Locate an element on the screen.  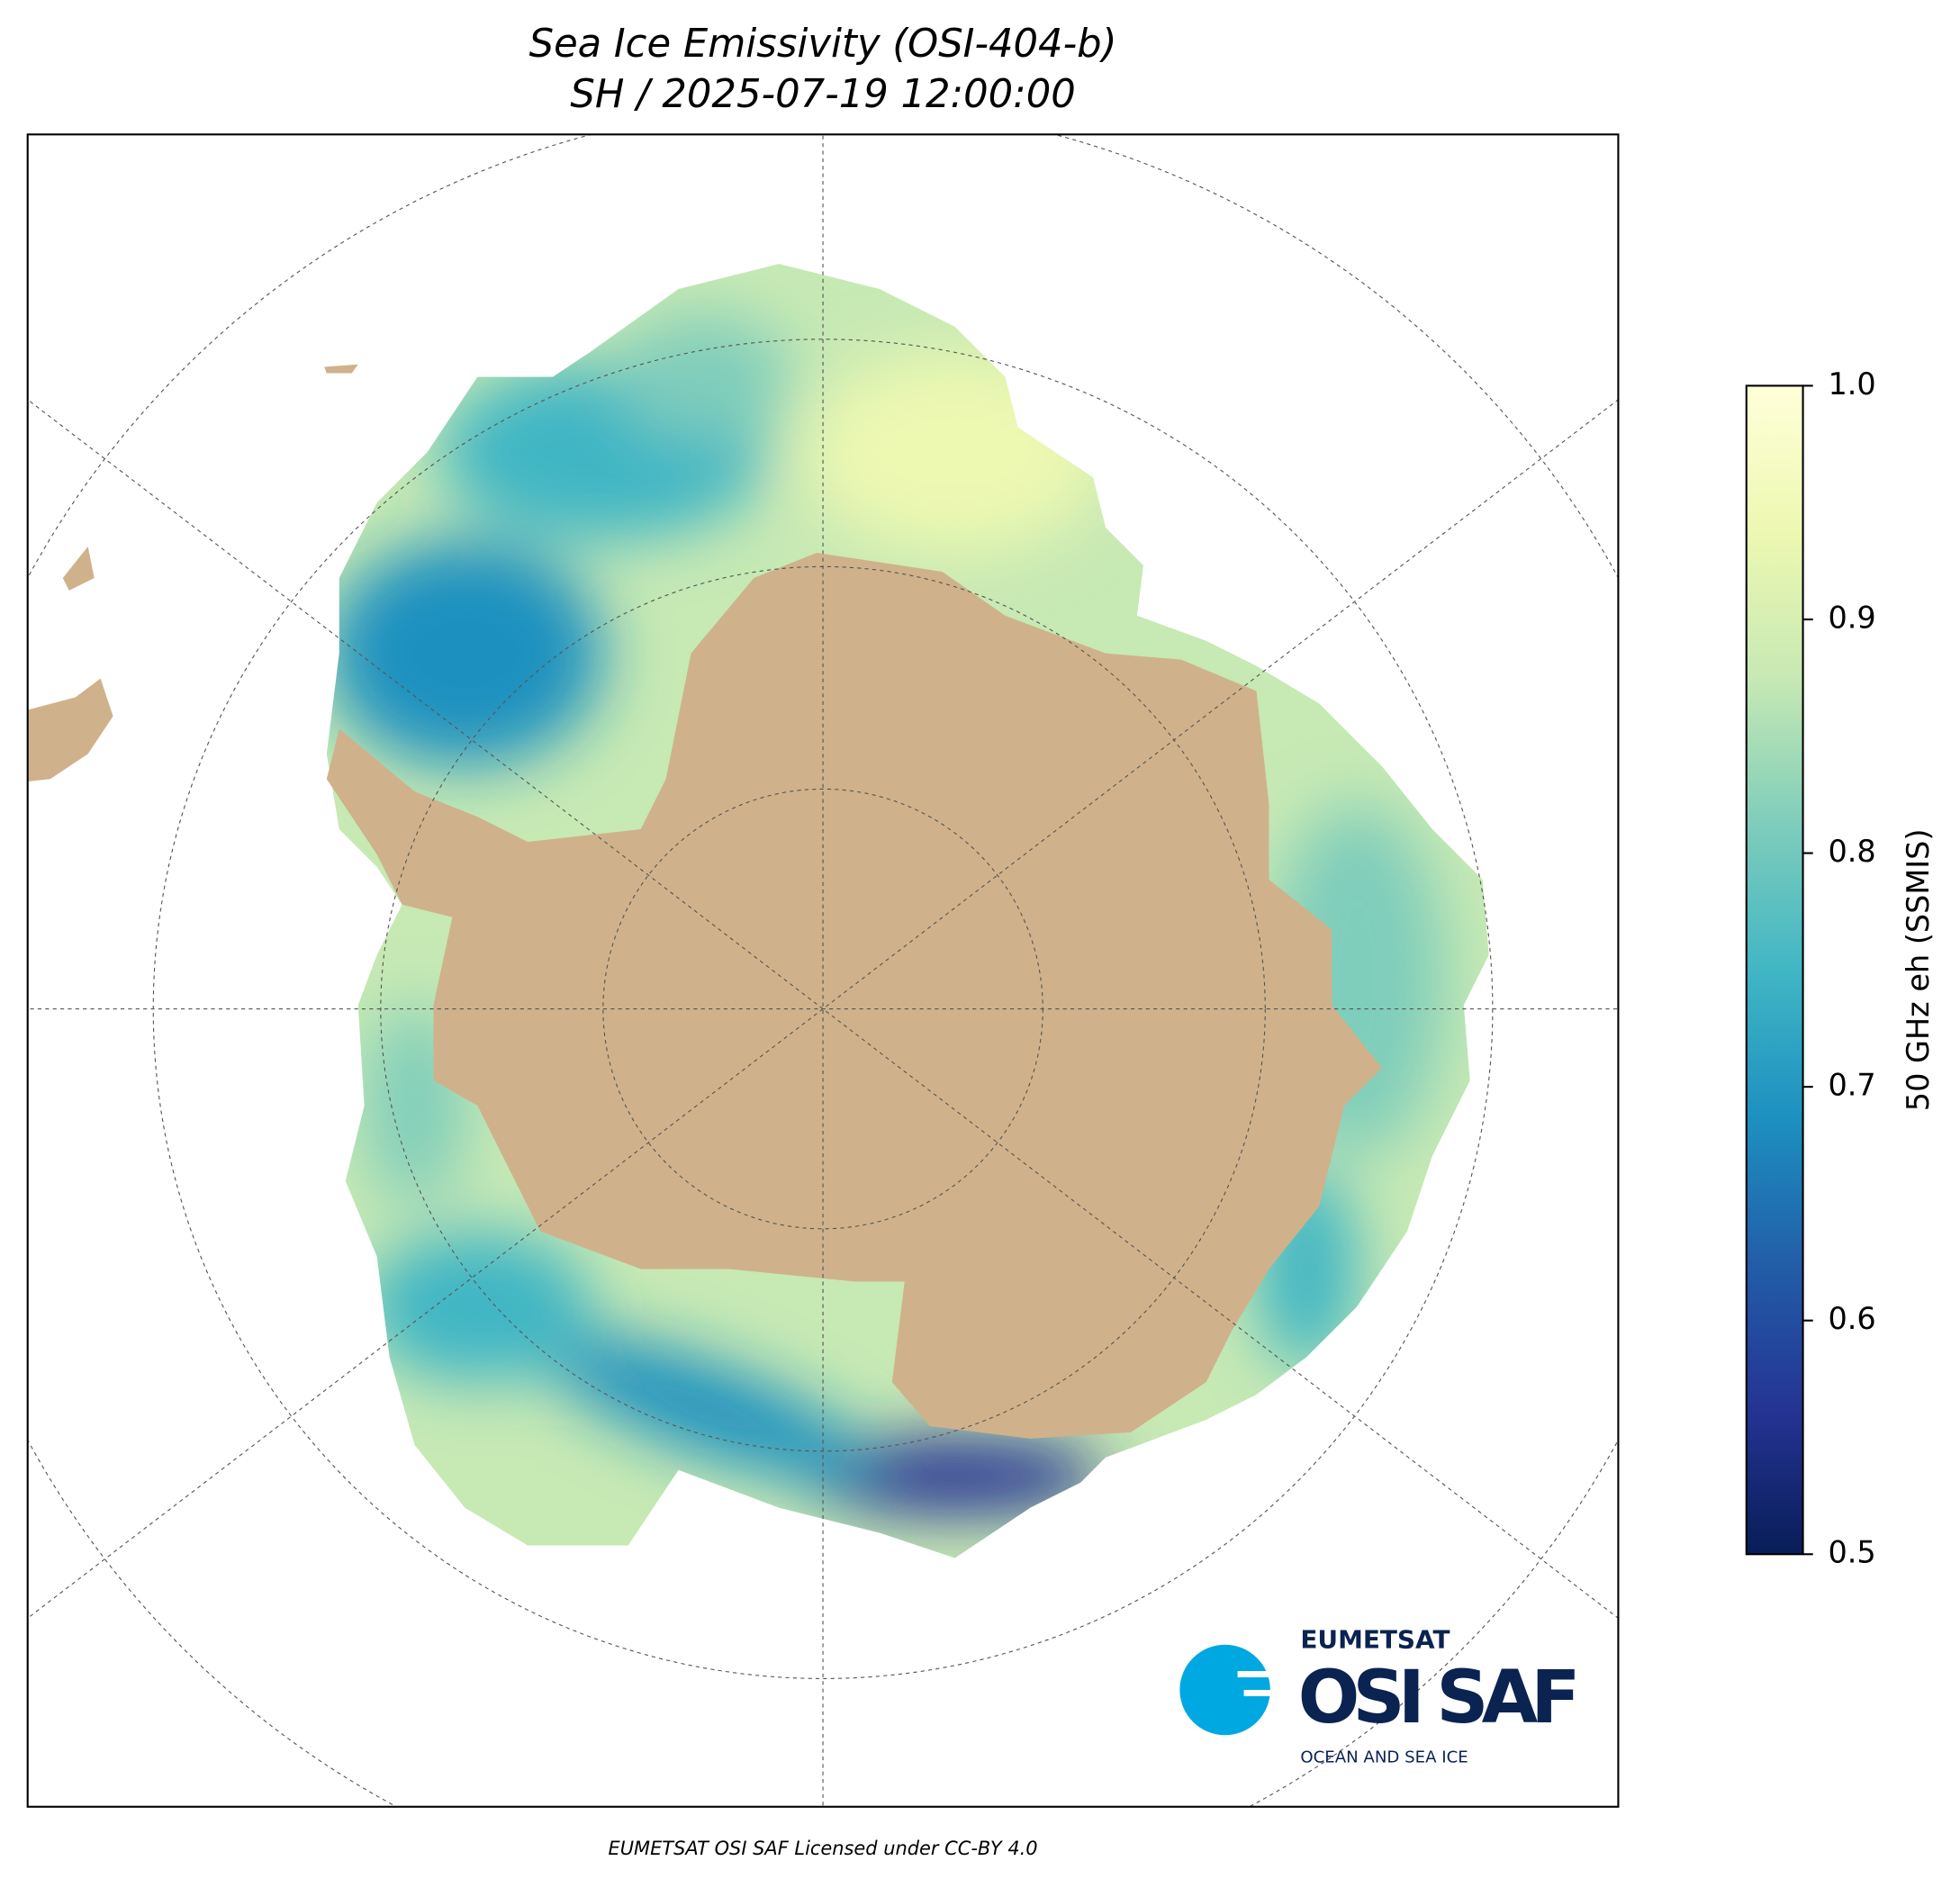
colorbar is located at coordinates (1774, 970).